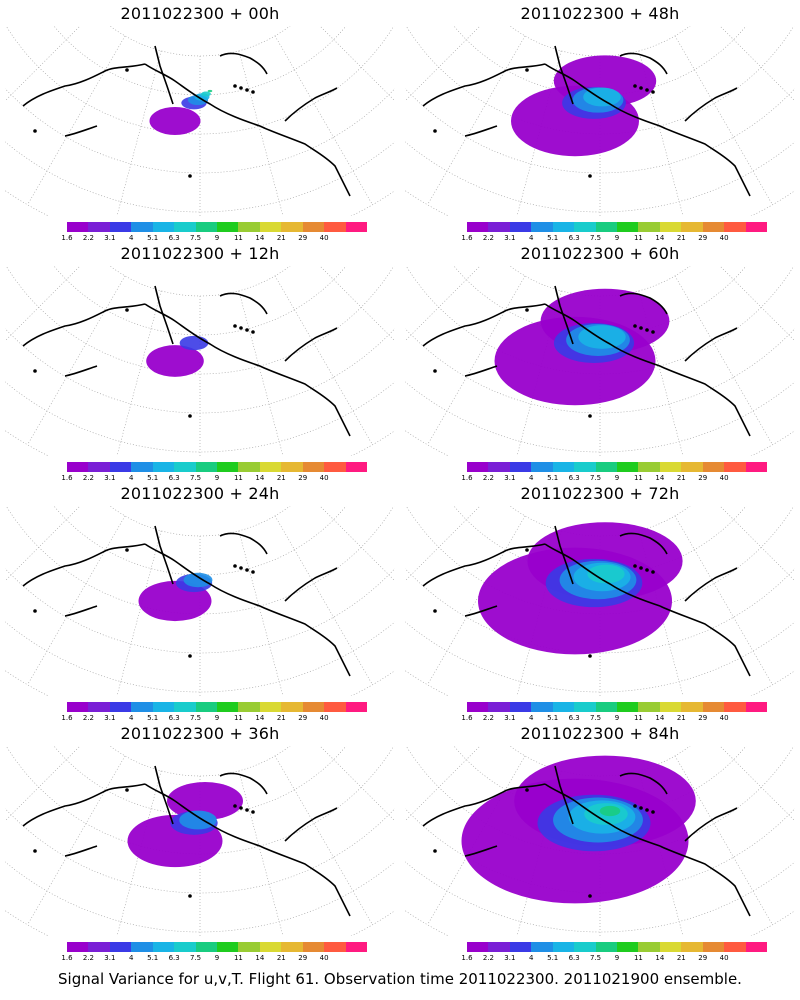  What do you see at coordinates (281, 718) in the screenshot?
I see `colorbar-label: 21` at bounding box center [281, 718].